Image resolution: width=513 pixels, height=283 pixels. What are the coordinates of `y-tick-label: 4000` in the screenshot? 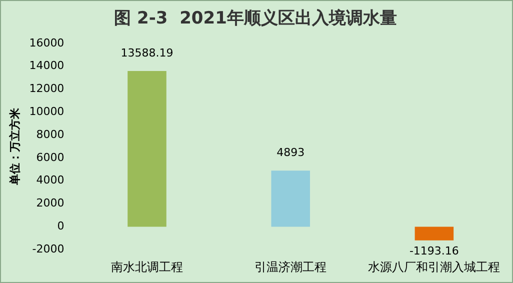 It's located at (50, 180).